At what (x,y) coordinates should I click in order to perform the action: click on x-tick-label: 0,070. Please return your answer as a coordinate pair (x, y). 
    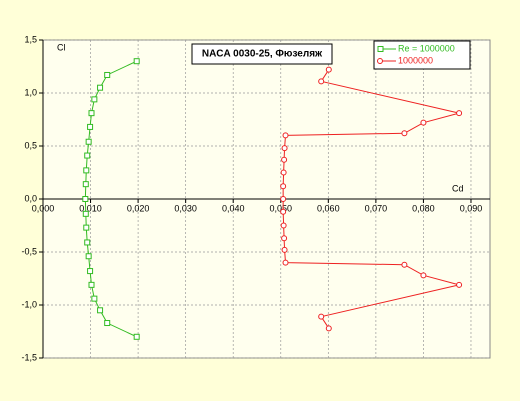
    Looking at the image, I should click on (376, 208).